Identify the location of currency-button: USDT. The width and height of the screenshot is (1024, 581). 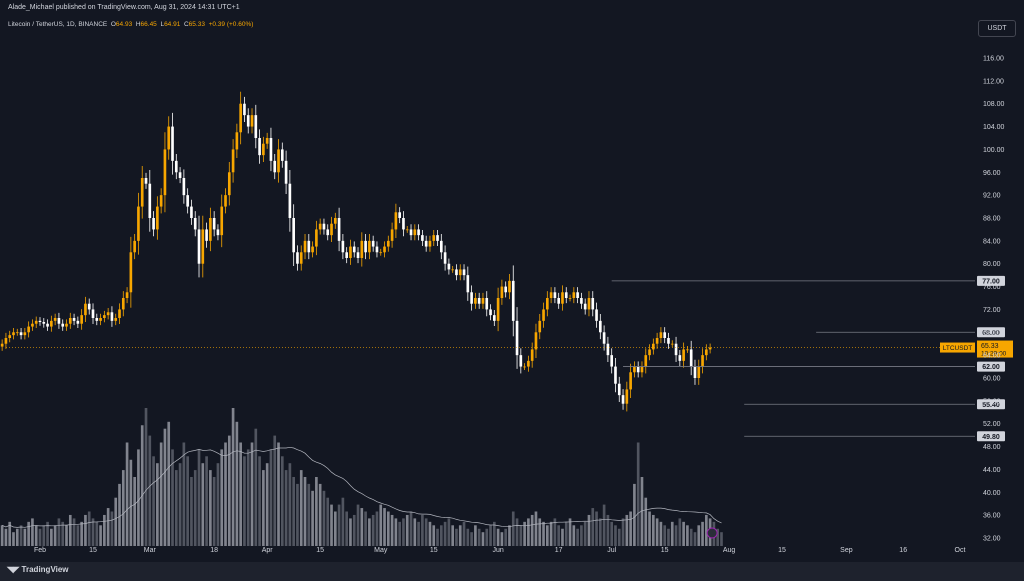
(997, 28).